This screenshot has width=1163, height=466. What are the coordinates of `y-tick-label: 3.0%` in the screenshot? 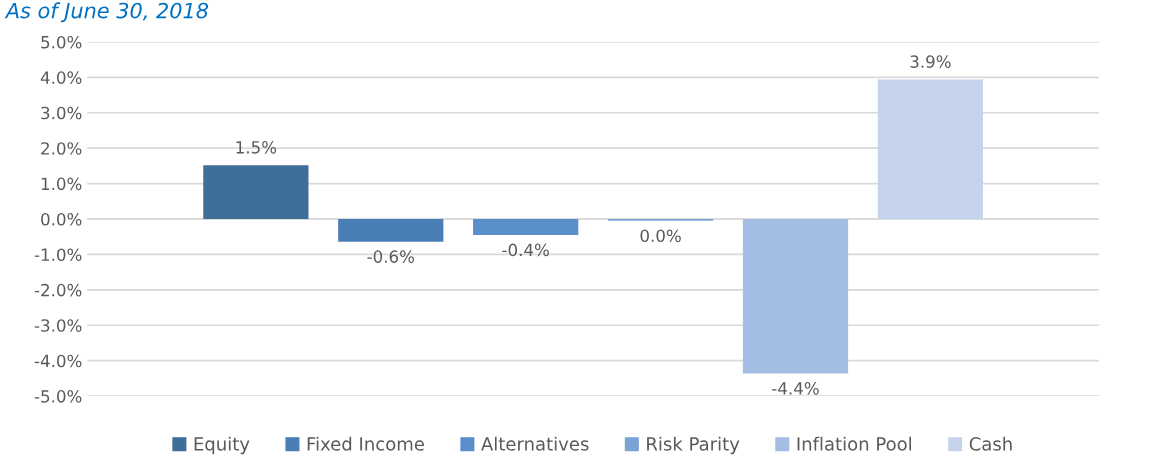 It's located at (61, 113).